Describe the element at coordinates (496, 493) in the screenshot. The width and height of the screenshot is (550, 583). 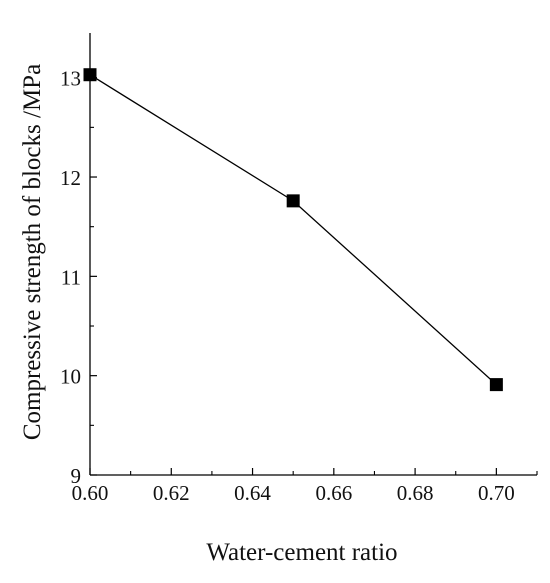
I see `x-tick-label: 0.70` at that location.